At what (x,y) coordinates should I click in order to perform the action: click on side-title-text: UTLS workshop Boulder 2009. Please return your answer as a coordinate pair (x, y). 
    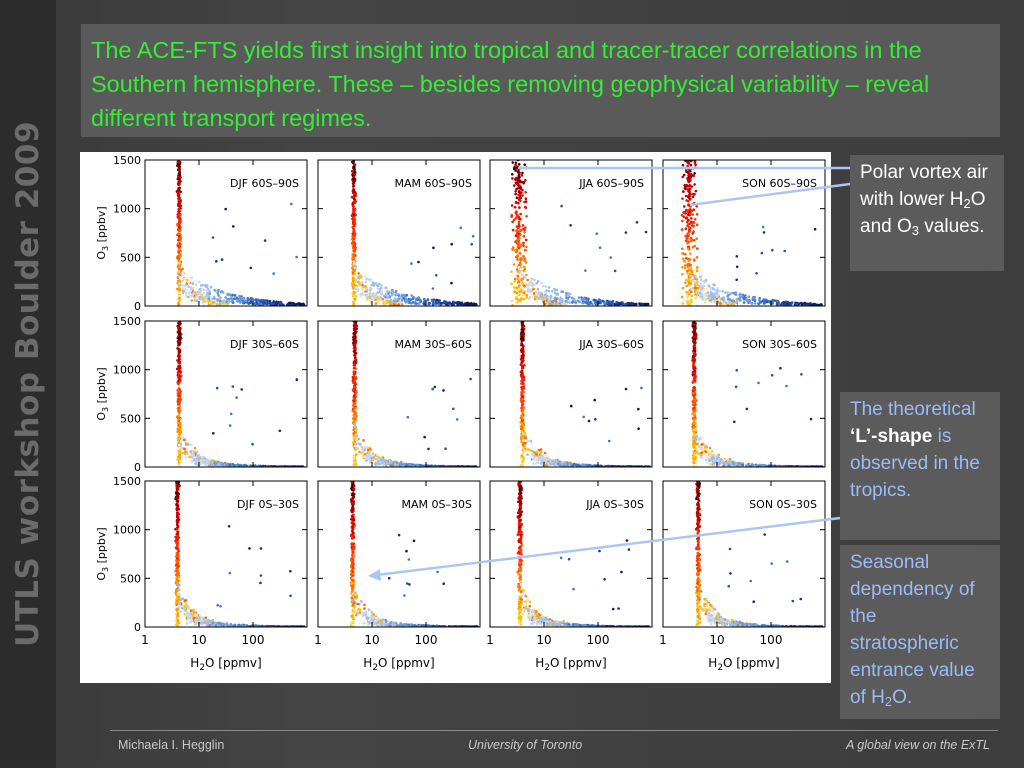
    Looking at the image, I should click on (28, 384).